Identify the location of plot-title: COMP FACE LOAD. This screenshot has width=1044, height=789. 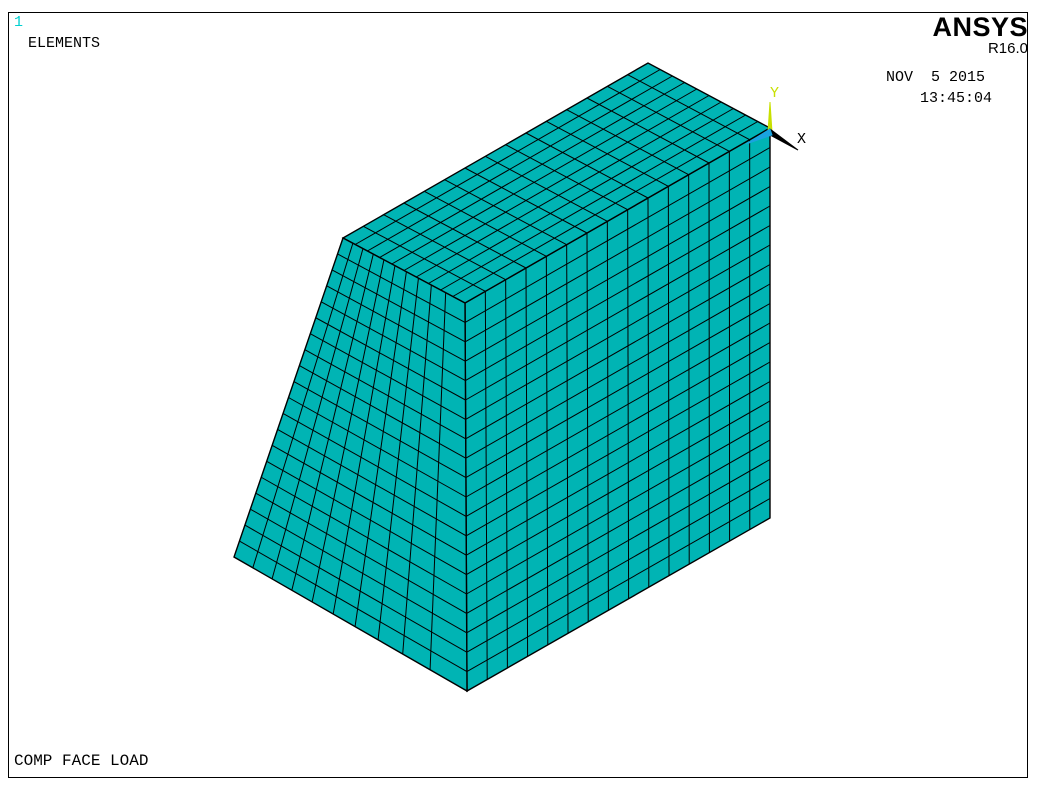
(81, 761).